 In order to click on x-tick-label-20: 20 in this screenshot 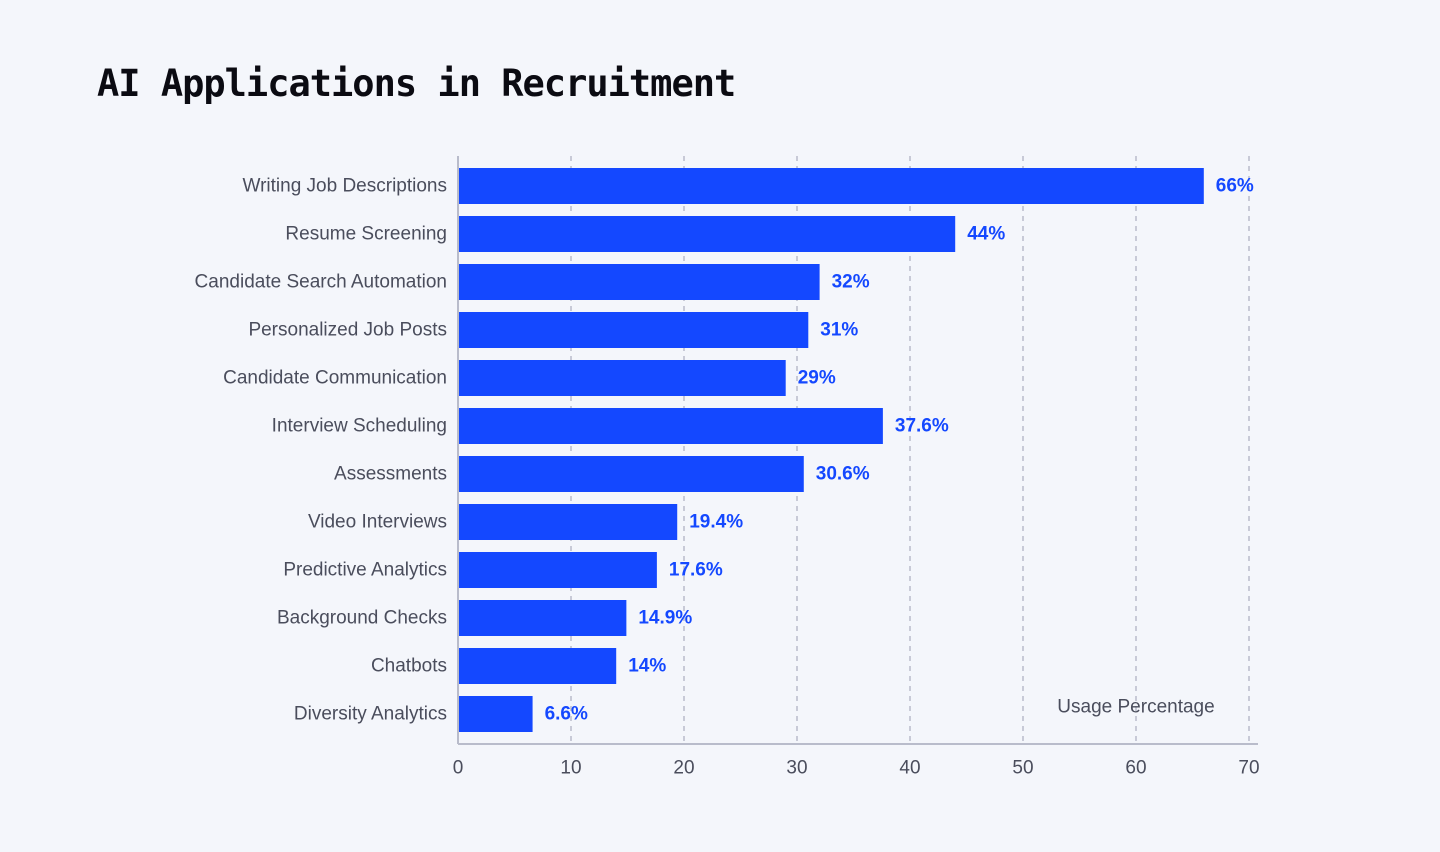, I will do `click(683, 768)`.